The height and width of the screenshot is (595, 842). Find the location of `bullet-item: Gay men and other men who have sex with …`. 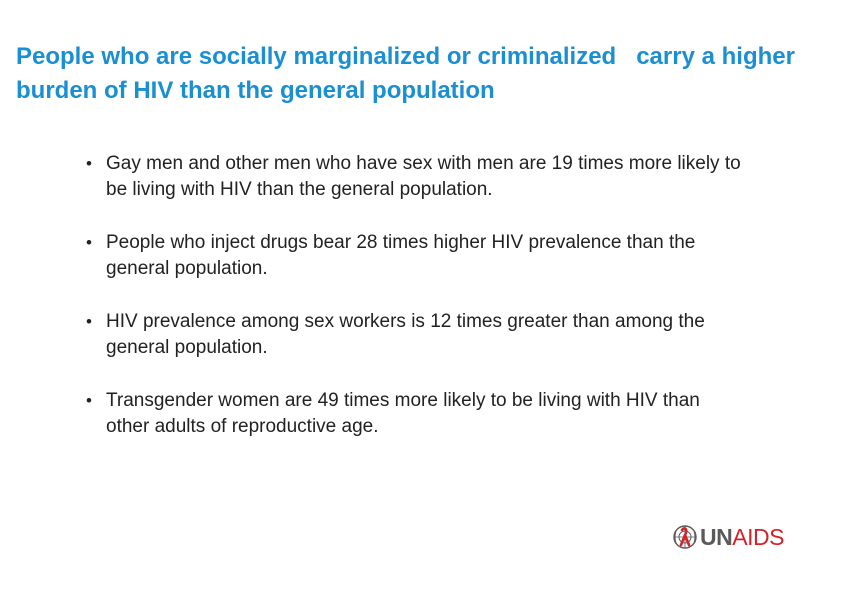

bullet-item: Gay men and other men who have sex with … is located at coordinates (412, 177).